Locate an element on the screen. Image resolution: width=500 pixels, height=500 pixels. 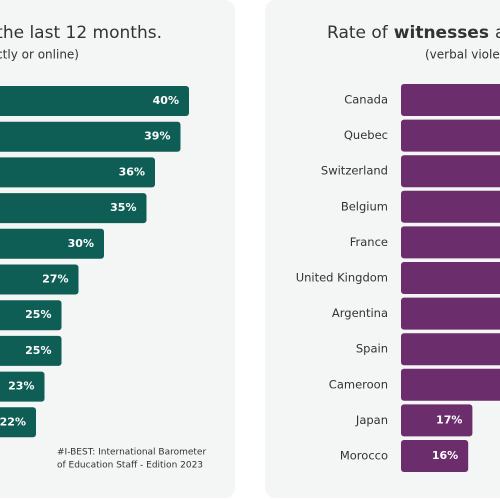
category-label: Morocco is located at coordinates (364, 456).